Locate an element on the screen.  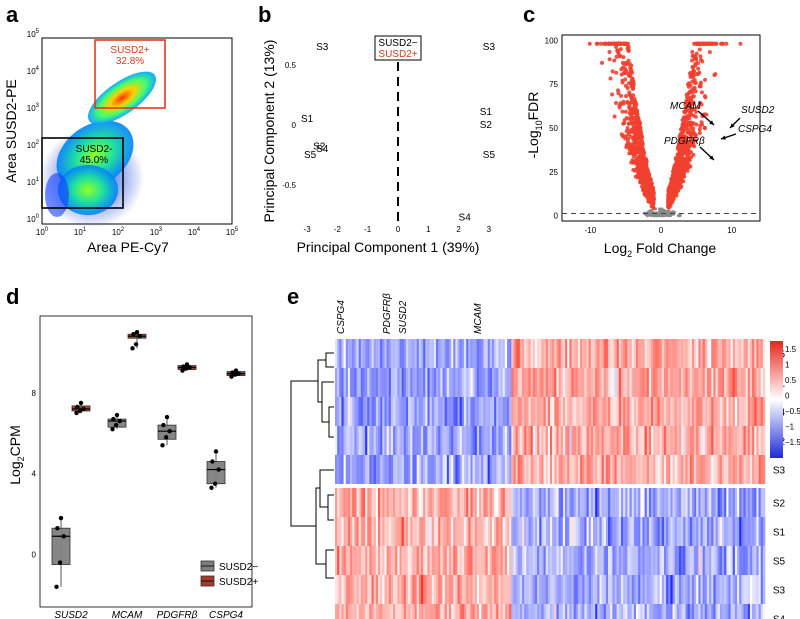
density-neg-core is located at coordinates (88, 190).